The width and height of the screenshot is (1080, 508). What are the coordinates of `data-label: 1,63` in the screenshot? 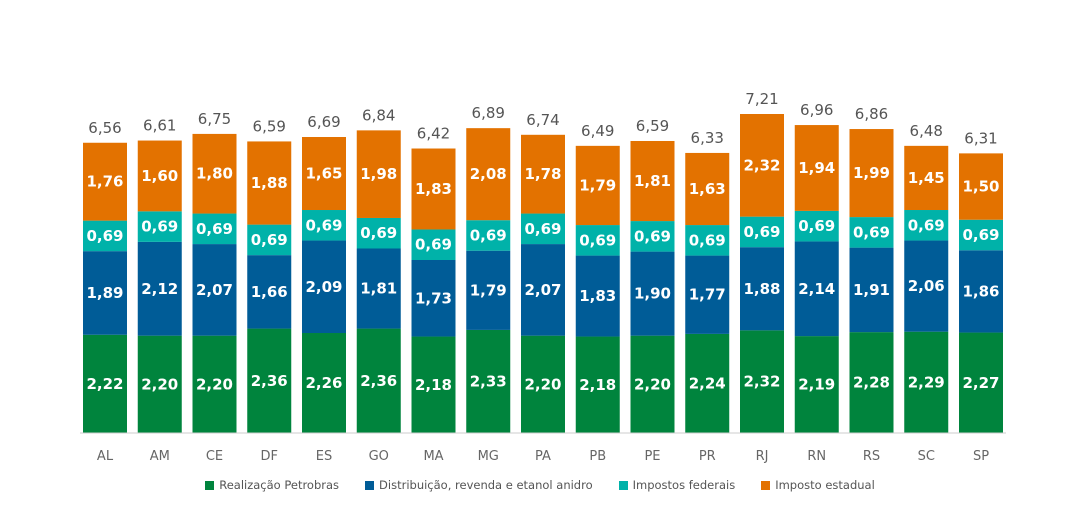 It's located at (707, 189).